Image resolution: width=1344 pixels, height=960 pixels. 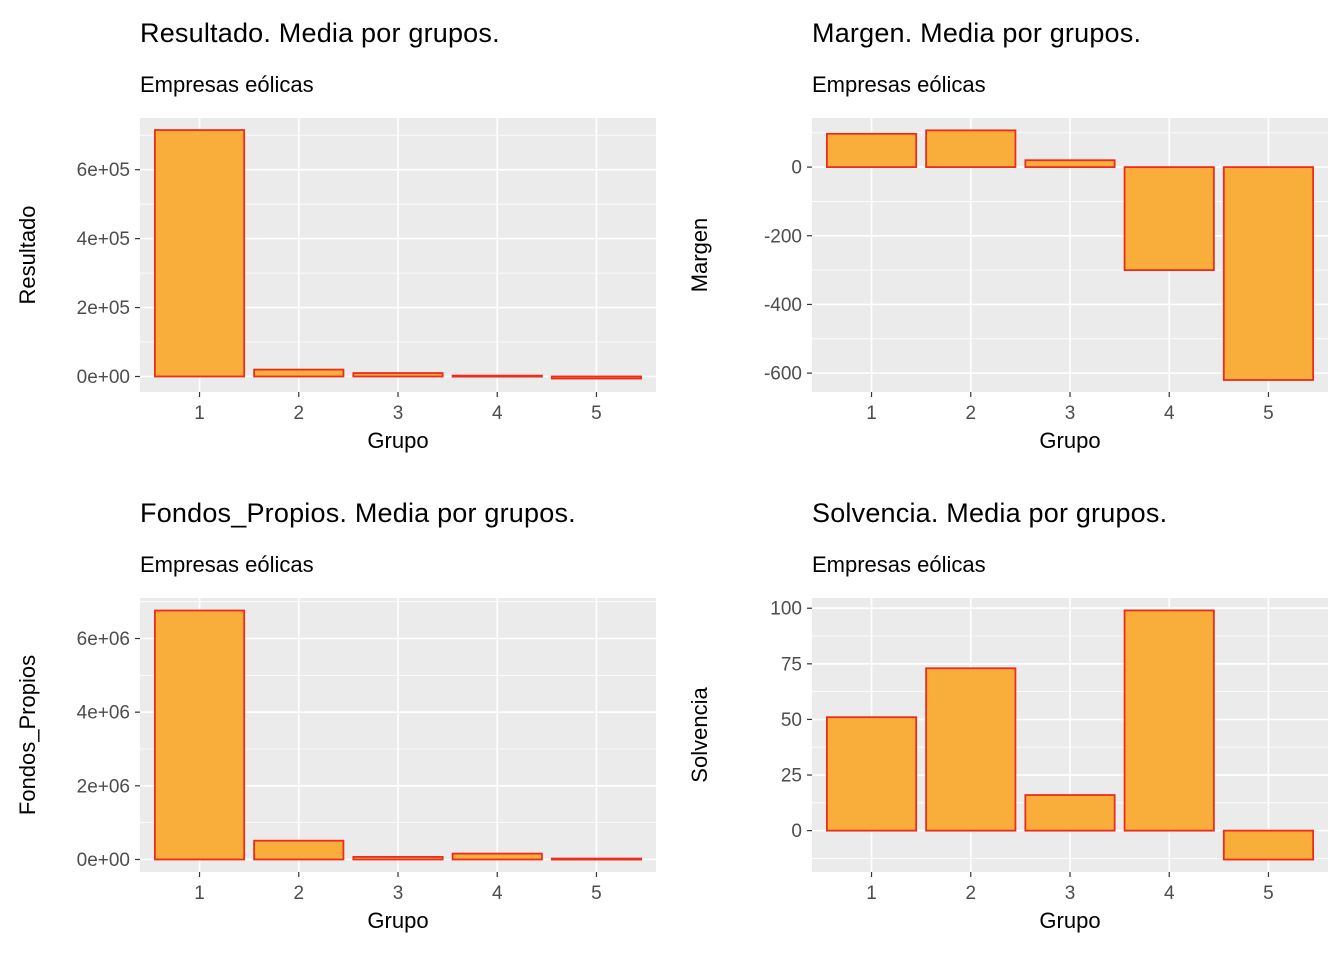 I want to click on y-tick-label: 25, so click(x=791, y=776).